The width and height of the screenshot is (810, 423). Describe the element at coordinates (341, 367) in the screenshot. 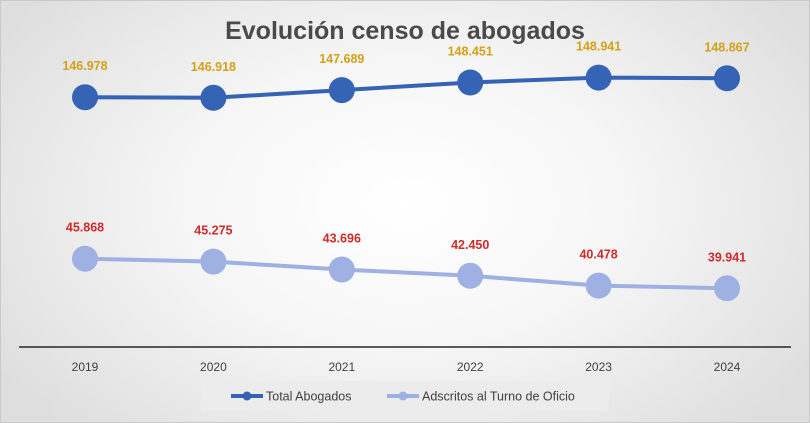

I see `x-tick-label-2021: 2021` at that location.